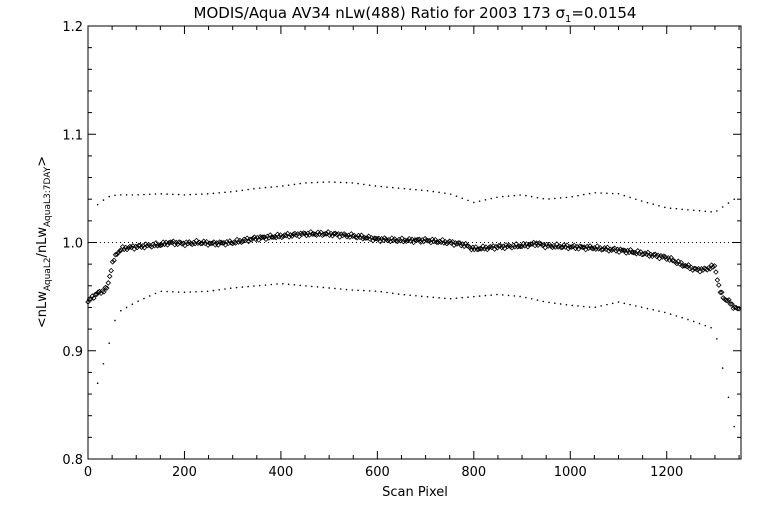  I want to click on x-tick-label: 1200, so click(666, 472).